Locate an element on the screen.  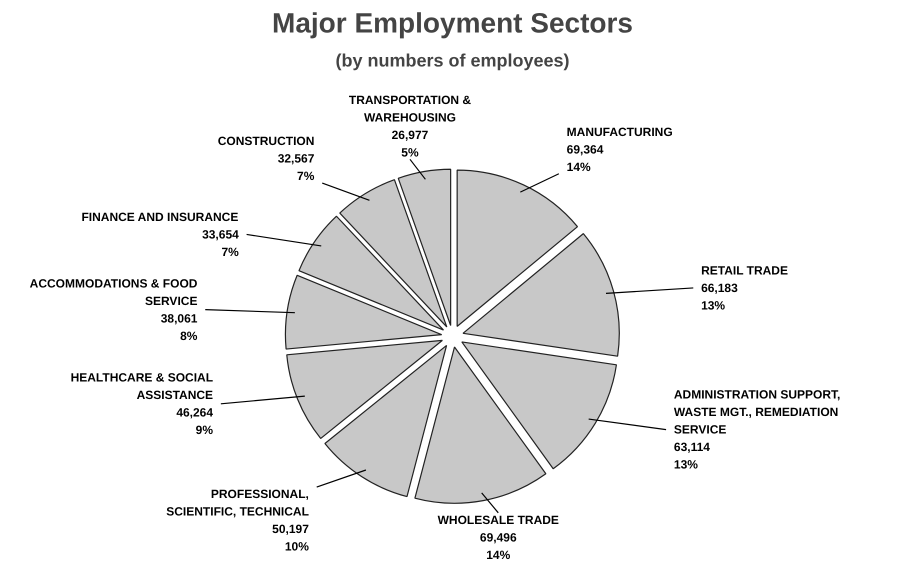
data-label: 32,567 7% is located at coordinates (296, 168).